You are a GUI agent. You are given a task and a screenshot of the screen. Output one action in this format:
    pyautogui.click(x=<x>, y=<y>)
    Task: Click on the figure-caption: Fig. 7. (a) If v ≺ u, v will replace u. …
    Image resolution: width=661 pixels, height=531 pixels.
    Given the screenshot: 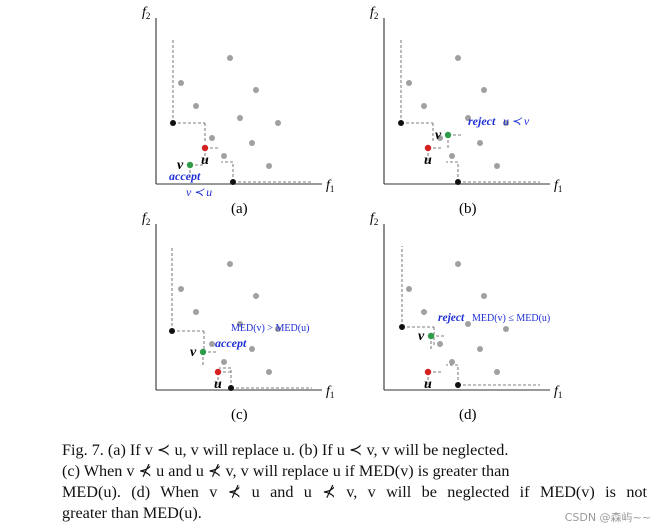 What is the action you would take?
    pyautogui.click(x=354, y=482)
    